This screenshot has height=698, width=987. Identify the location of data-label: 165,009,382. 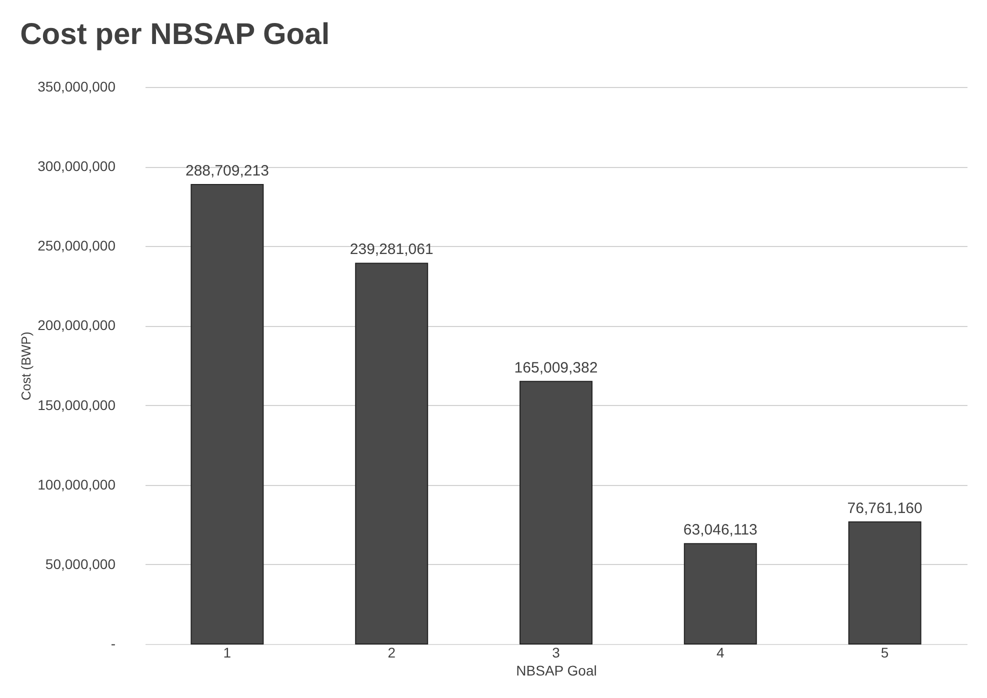
(556, 367).